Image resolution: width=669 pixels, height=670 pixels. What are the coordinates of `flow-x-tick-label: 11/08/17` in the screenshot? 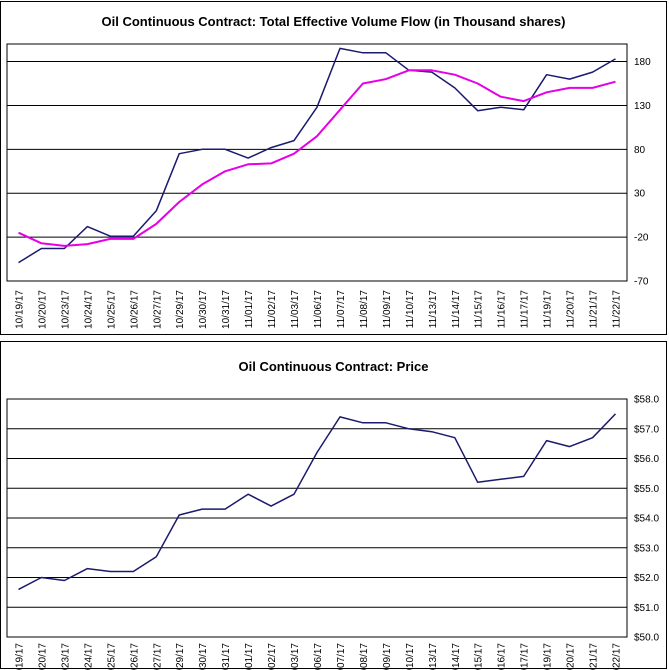 It's located at (364, 309).